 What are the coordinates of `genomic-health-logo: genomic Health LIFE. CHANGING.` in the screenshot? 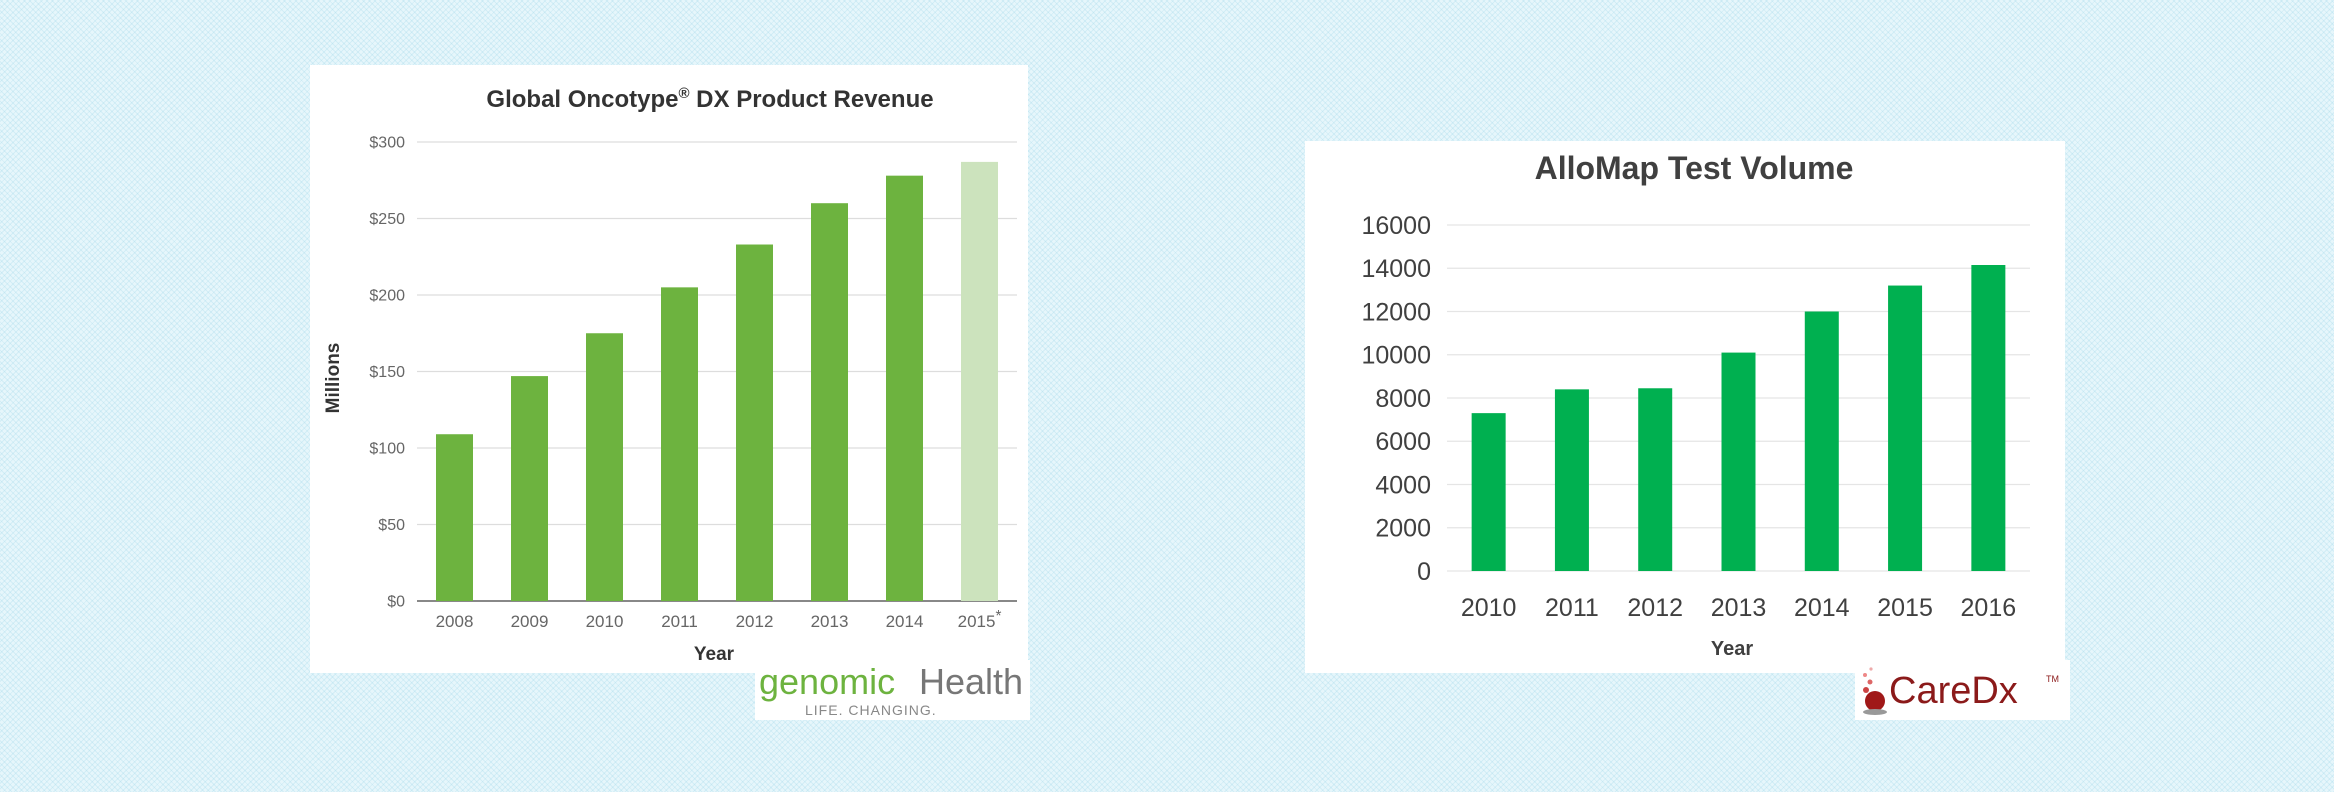 It's located at (892, 690).